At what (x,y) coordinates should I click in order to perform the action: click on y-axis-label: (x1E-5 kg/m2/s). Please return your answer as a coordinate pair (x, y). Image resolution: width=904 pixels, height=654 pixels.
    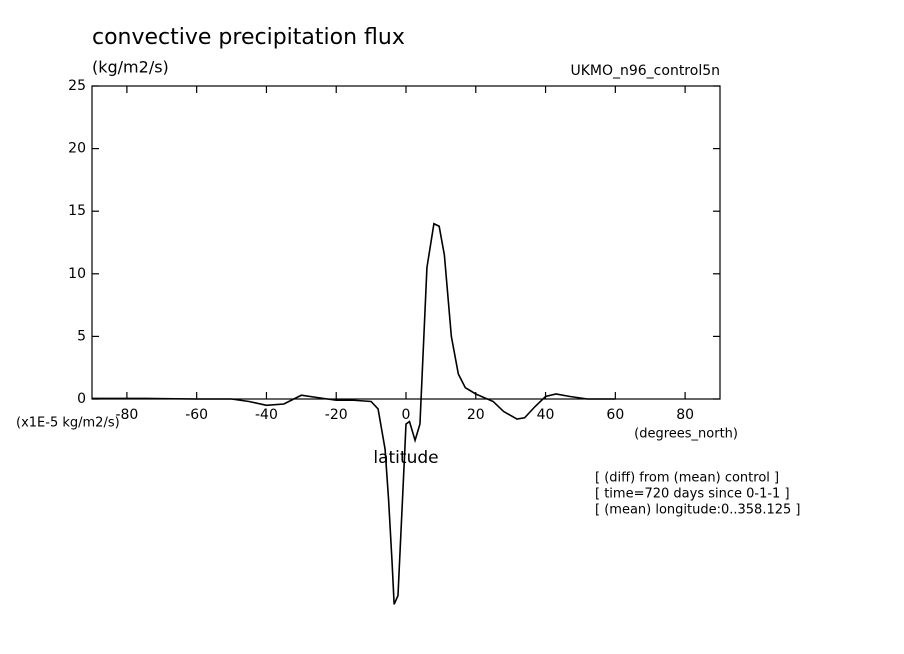
    Looking at the image, I should click on (68, 423).